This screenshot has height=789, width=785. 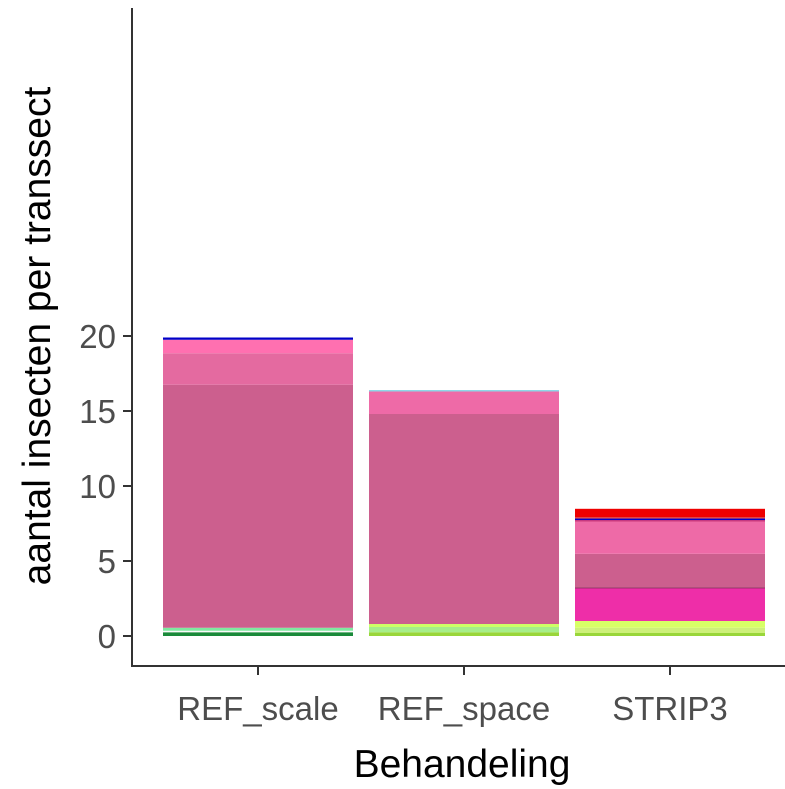 I want to click on bar-STRIP3, so click(x=670, y=572).